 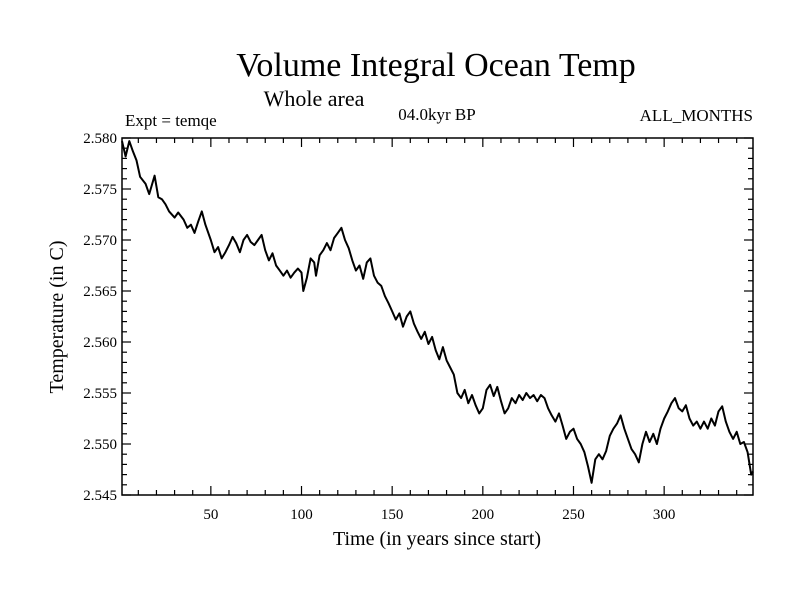 I want to click on annotation-period: 04.0kyr BP, so click(x=436, y=114).